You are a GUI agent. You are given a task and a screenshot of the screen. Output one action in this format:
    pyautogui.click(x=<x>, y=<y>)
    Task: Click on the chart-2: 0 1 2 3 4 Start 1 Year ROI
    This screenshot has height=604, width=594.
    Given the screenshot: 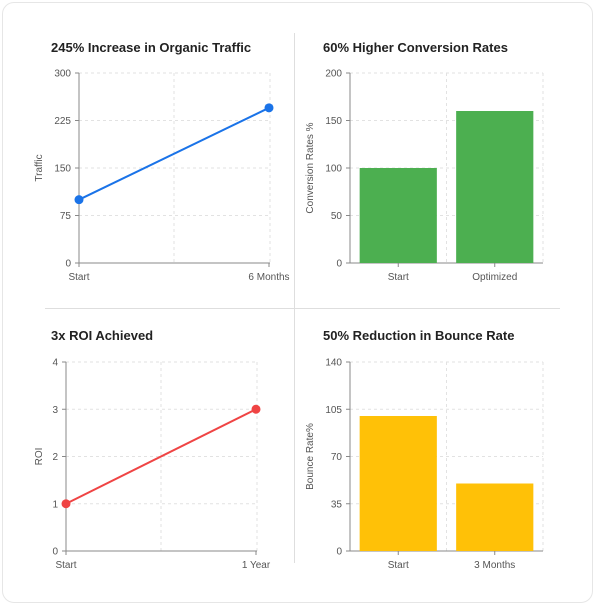 What is the action you would take?
    pyautogui.click(x=152, y=465)
    